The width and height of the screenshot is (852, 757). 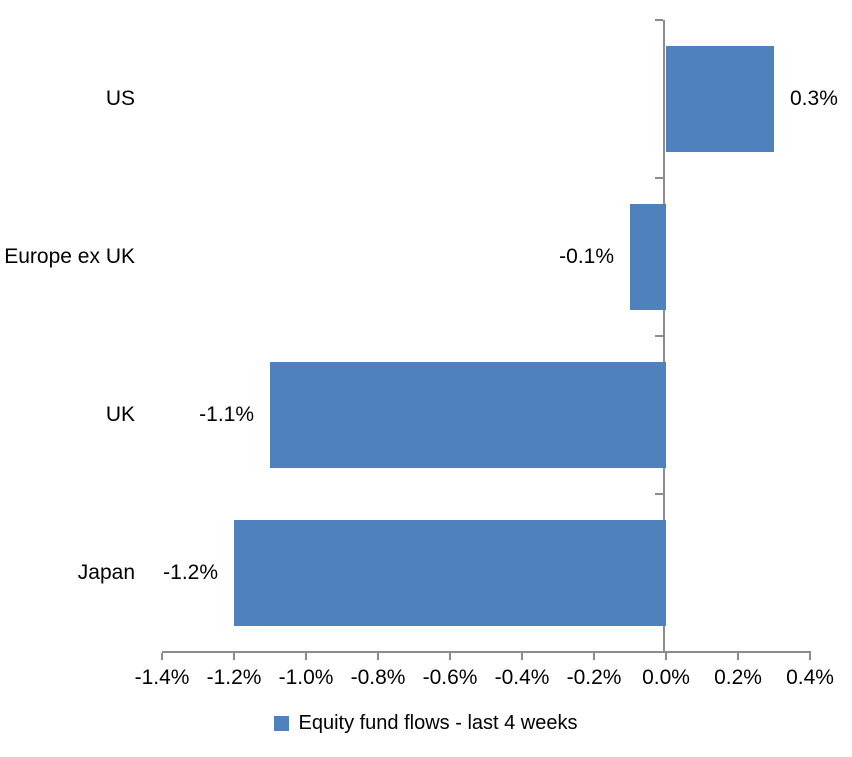 What do you see at coordinates (468, 415) in the screenshot?
I see `bar-uk` at bounding box center [468, 415].